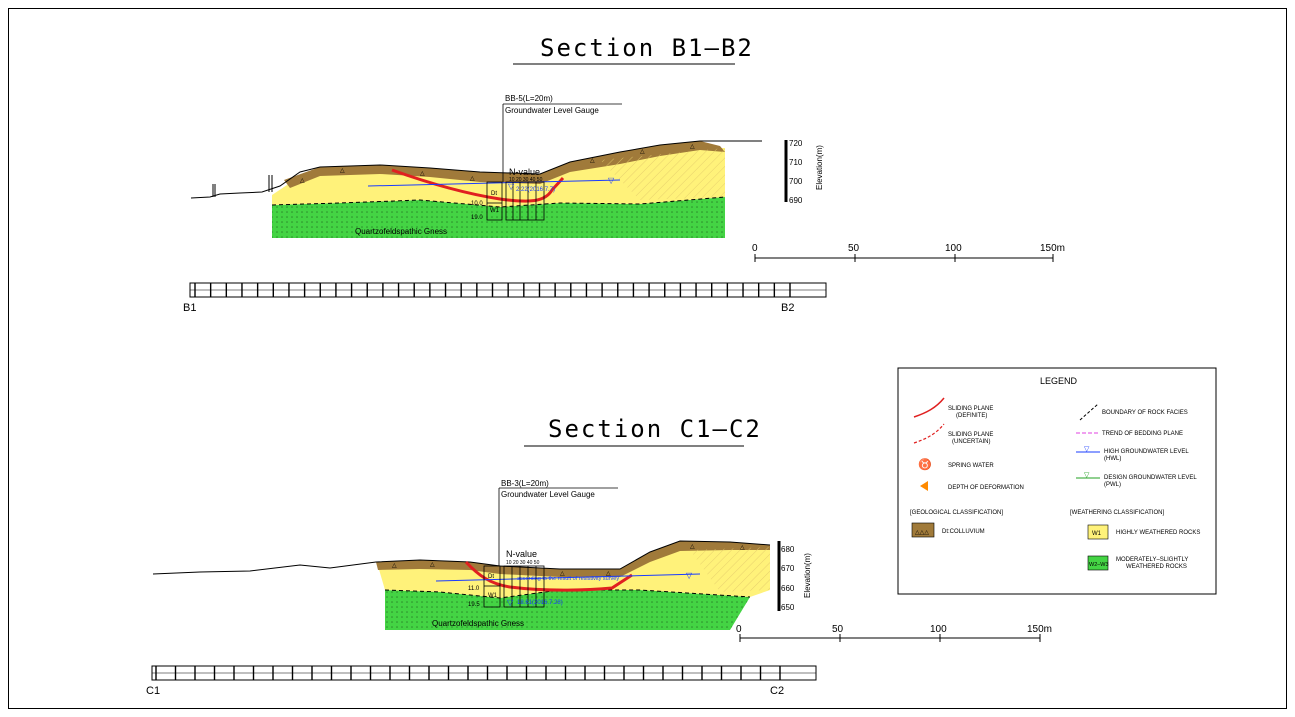 The image size is (1295, 717). What do you see at coordinates (925, 464) in the screenshot?
I see `spring-water-icon: ♉` at bounding box center [925, 464].